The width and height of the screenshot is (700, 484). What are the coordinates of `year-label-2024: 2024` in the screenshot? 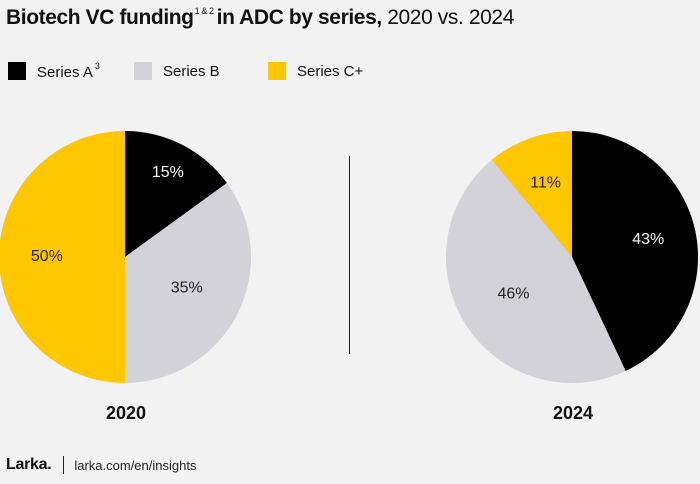 It's located at (573, 413).